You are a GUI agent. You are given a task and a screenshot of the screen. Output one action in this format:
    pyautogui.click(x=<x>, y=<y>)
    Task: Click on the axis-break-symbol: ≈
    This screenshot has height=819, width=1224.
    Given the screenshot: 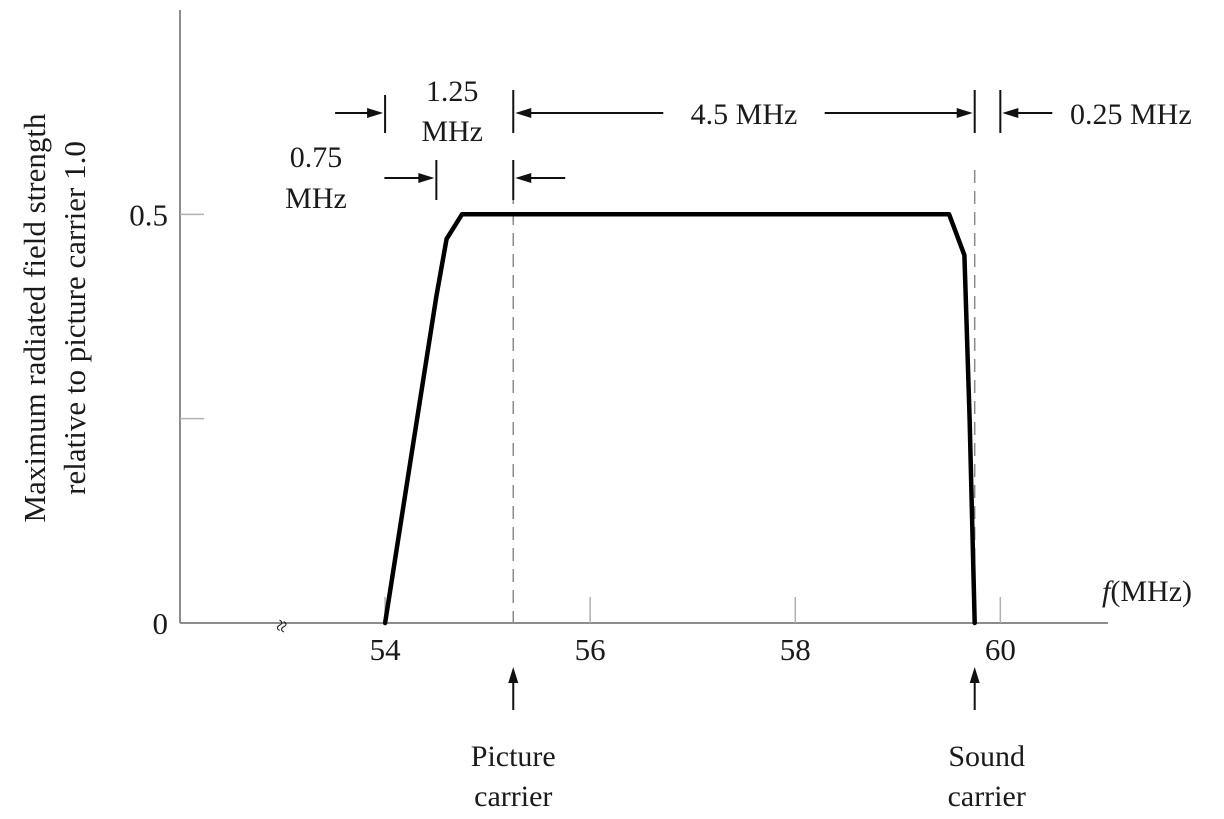 What is the action you would take?
    pyautogui.click(x=282, y=626)
    